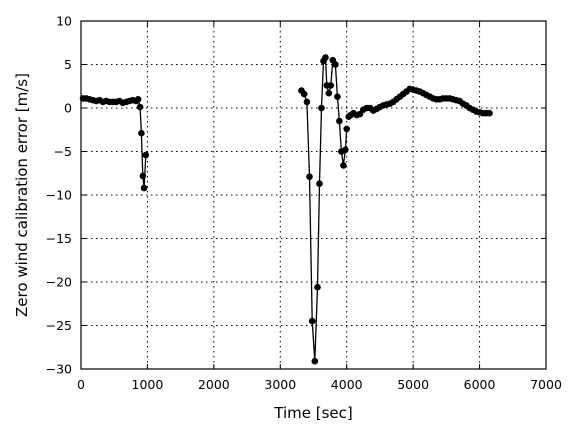  I want to click on y-tick-label: −15, so click(59, 238).